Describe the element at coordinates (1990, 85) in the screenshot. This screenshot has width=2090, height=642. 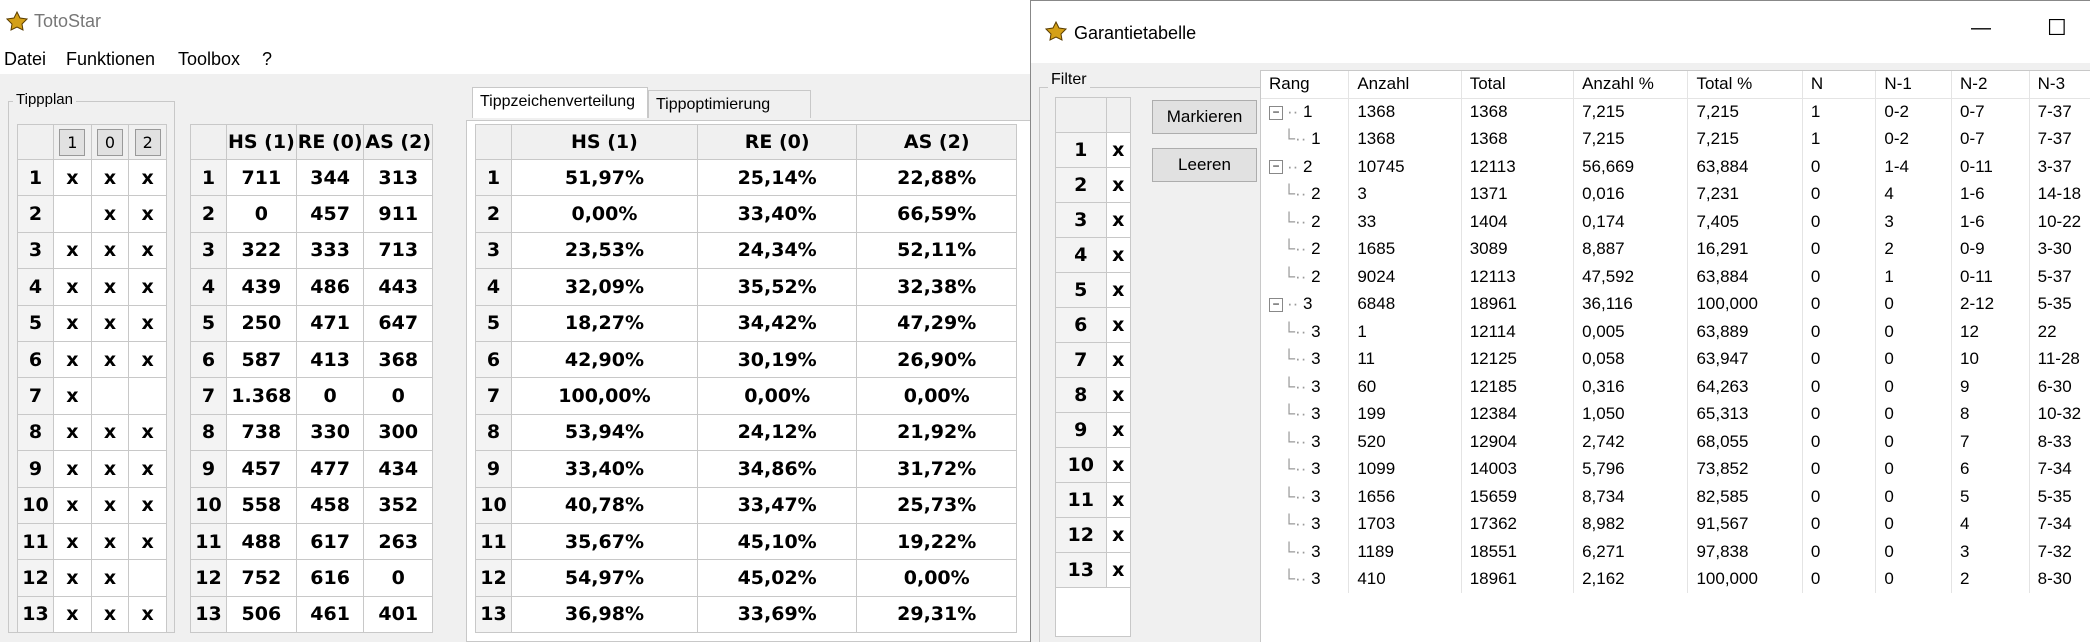
I see `garantie-col-header: N-2` at that location.